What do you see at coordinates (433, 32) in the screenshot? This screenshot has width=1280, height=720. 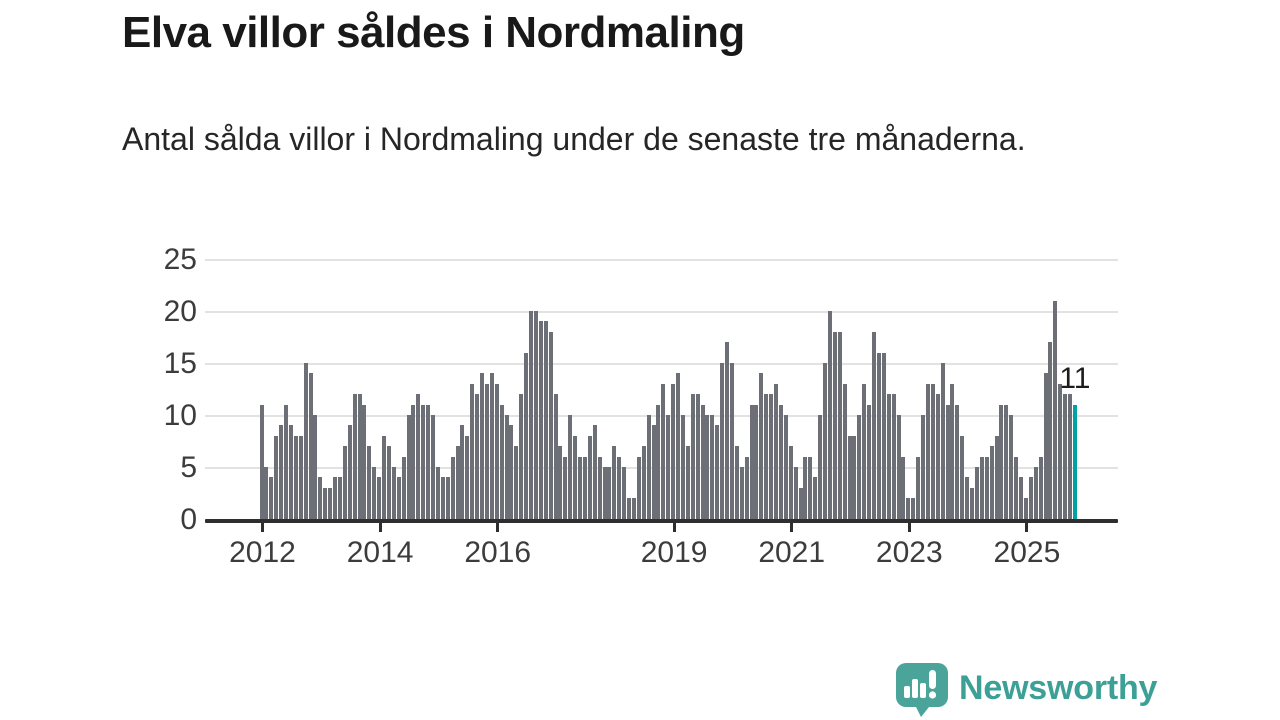 I see `page-title: Elva villor såldes i Nordmaling` at bounding box center [433, 32].